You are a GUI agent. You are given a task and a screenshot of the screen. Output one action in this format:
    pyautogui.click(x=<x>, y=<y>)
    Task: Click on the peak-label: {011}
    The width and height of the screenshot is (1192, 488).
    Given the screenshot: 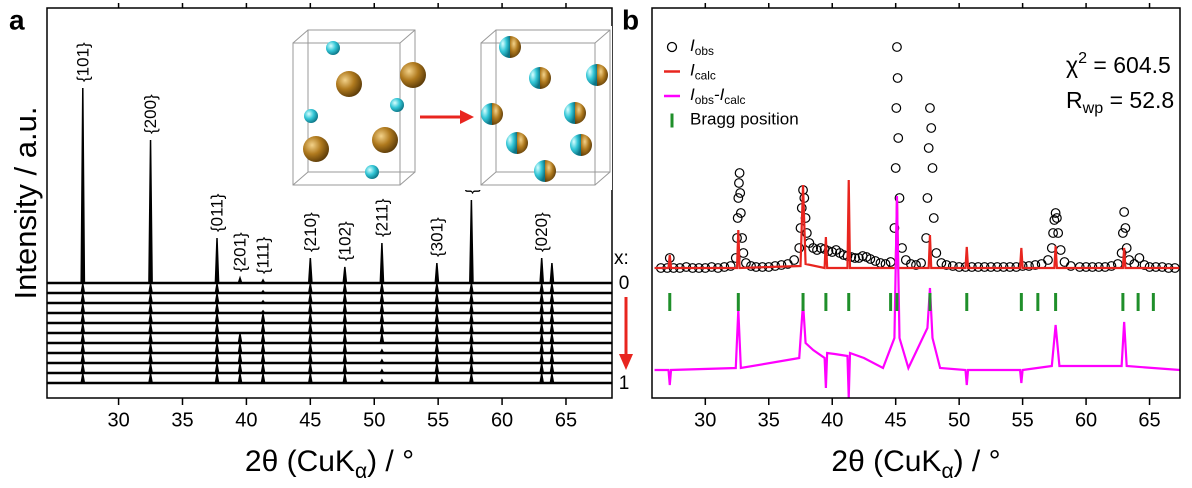 What is the action you would take?
    pyautogui.click(x=216, y=212)
    